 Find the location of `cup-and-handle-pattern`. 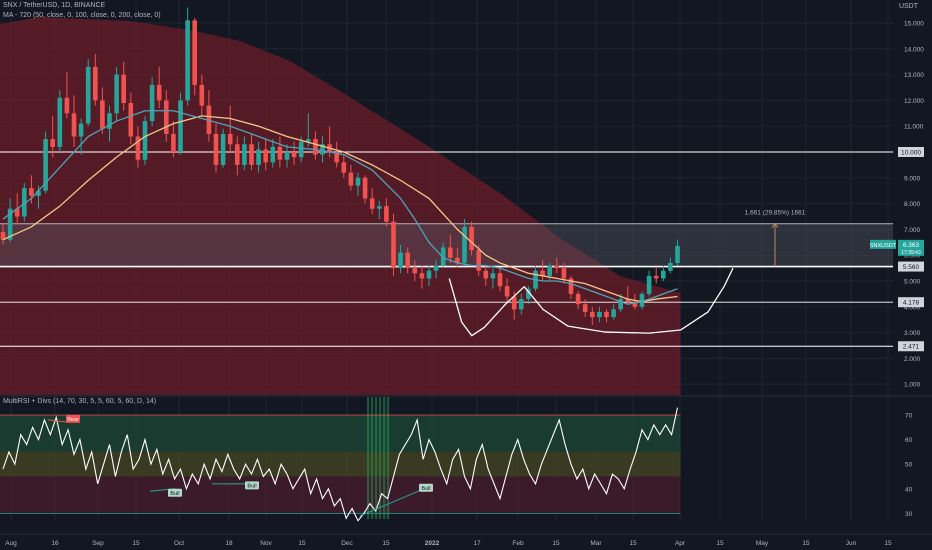

cup-and-handle-pattern is located at coordinates (591, 302).